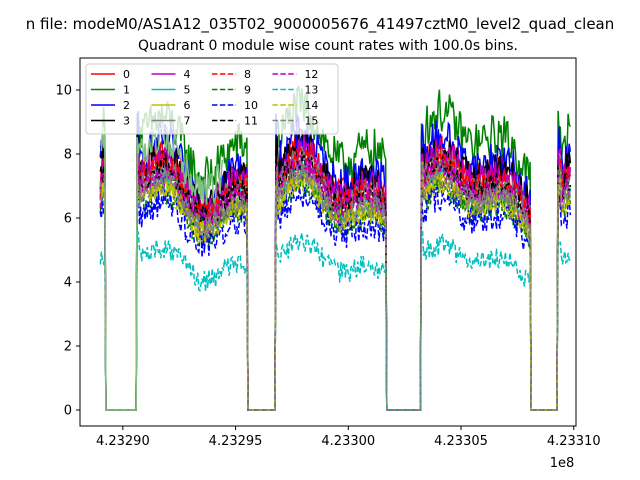 The image size is (640, 480). Describe the element at coordinates (231, 90) in the screenshot. I see `legend-item: 9` at that location.